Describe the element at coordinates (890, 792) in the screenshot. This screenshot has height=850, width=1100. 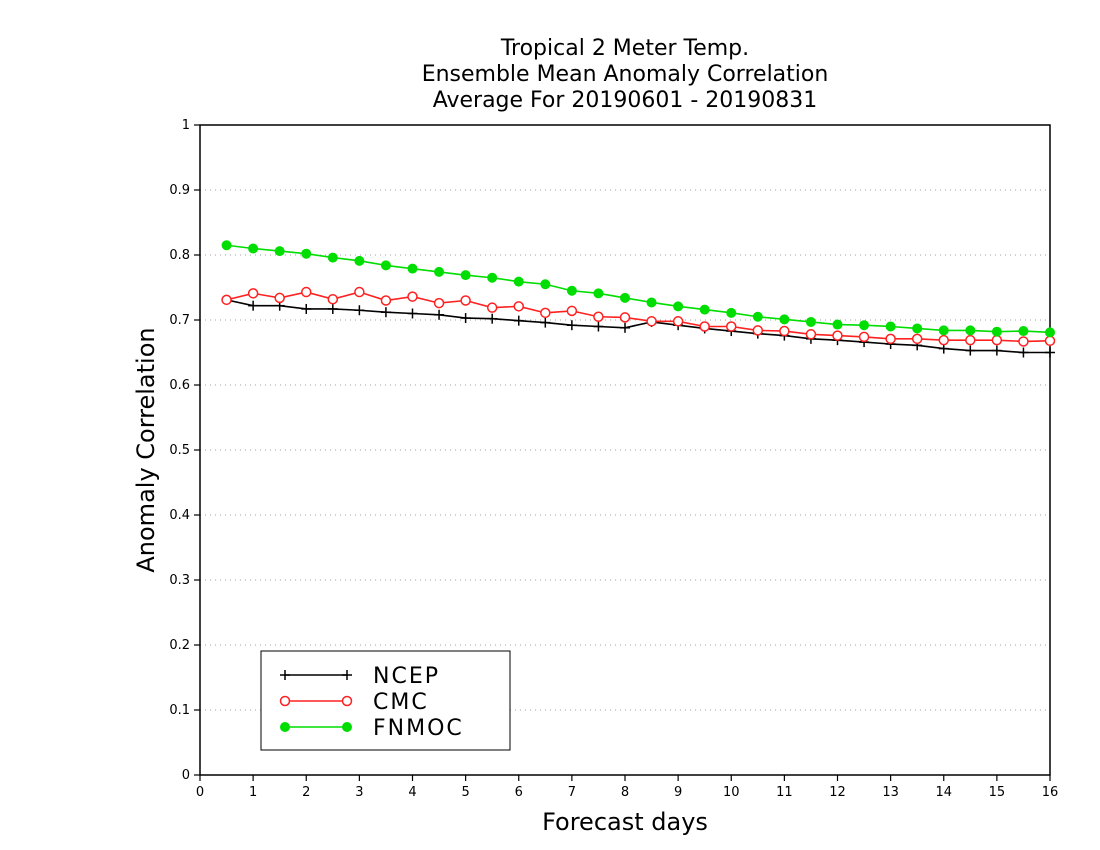
I see `x-tick-label: 13` at that location.